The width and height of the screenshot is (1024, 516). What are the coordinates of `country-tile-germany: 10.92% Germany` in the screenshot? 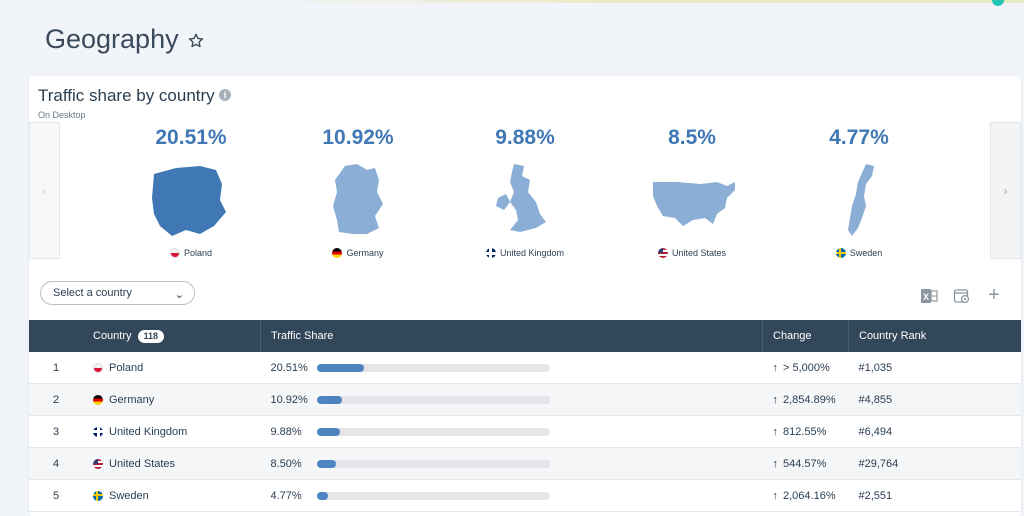 It's located at (358, 196).